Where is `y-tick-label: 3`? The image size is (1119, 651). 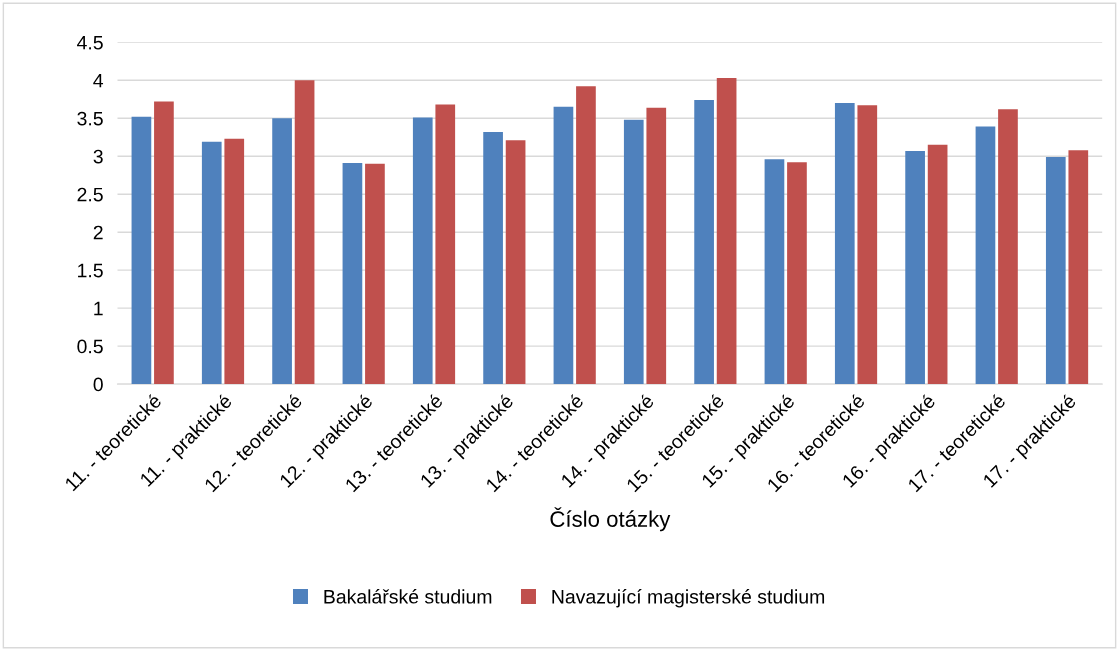 y-tick-label: 3 is located at coordinates (98, 156).